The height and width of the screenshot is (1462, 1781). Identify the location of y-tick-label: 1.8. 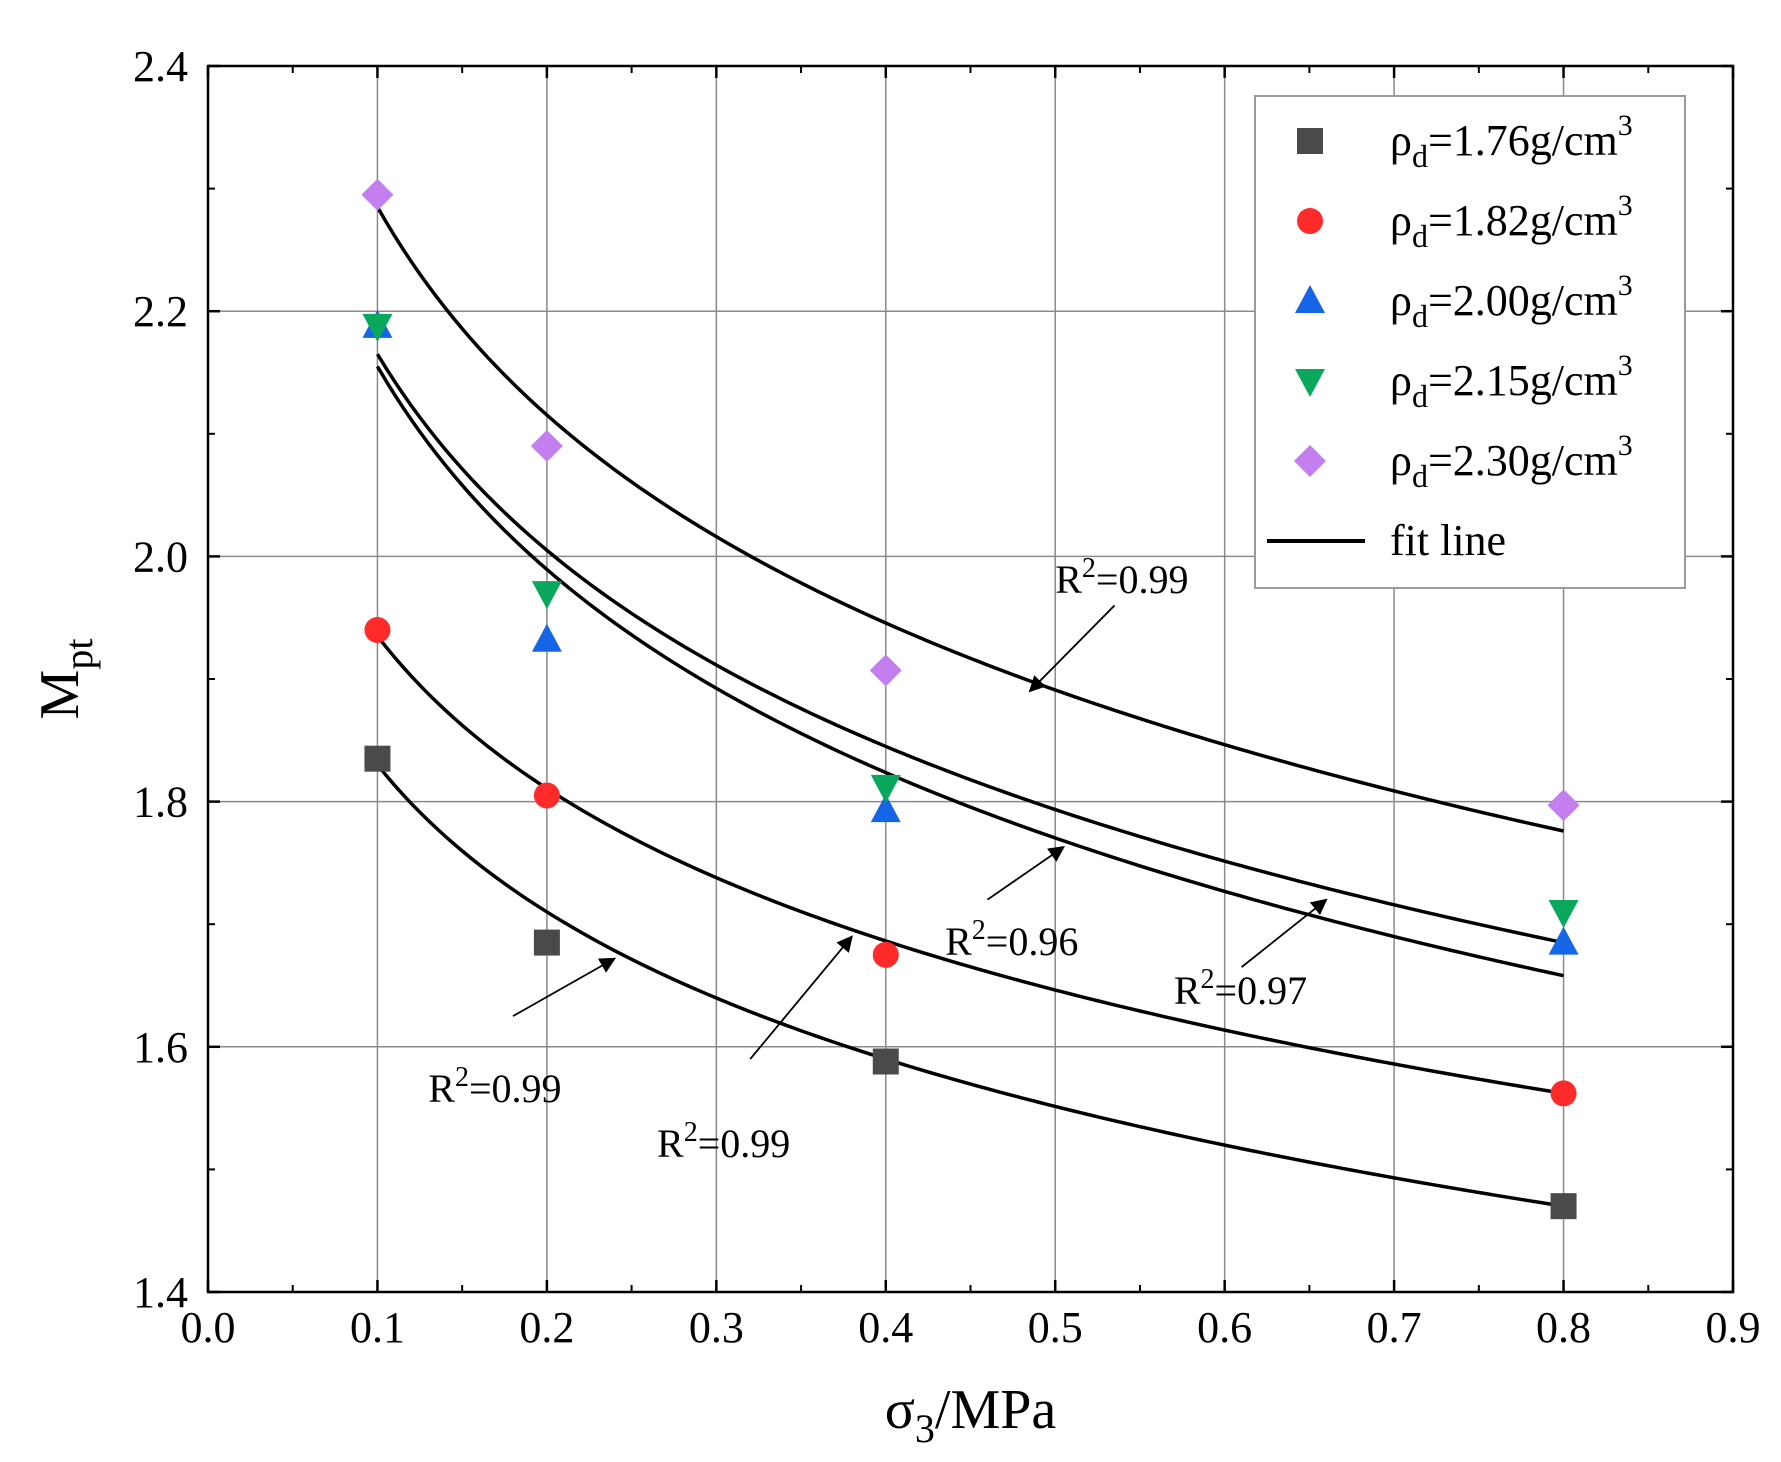
(160, 802).